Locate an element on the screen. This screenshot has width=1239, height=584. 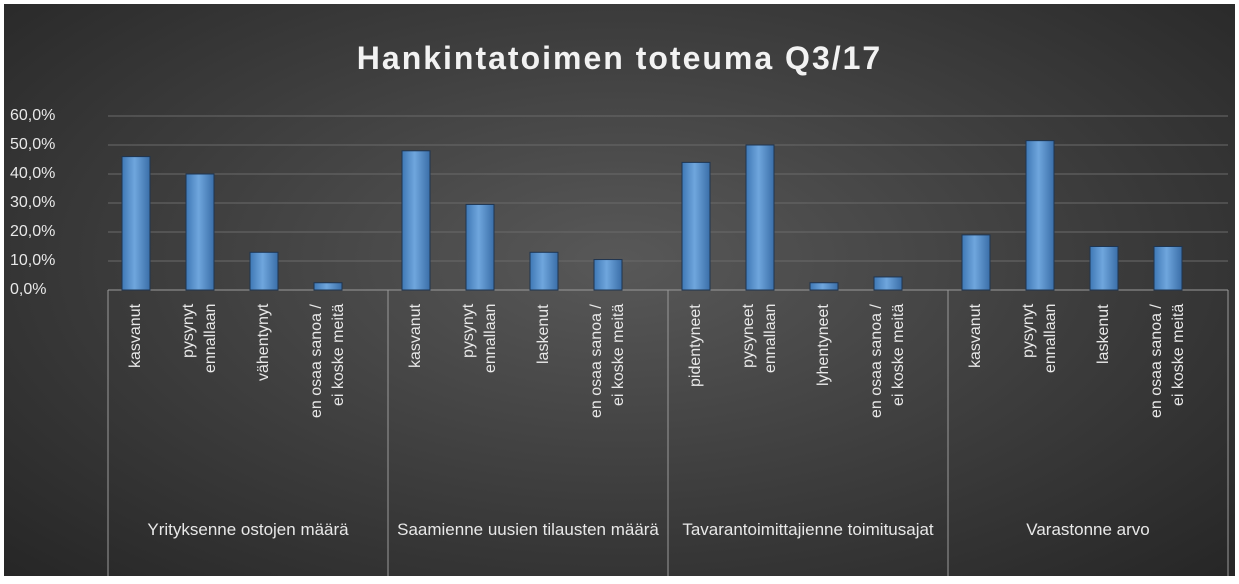
group-label: Varastonne arvo is located at coordinates (1088, 529).